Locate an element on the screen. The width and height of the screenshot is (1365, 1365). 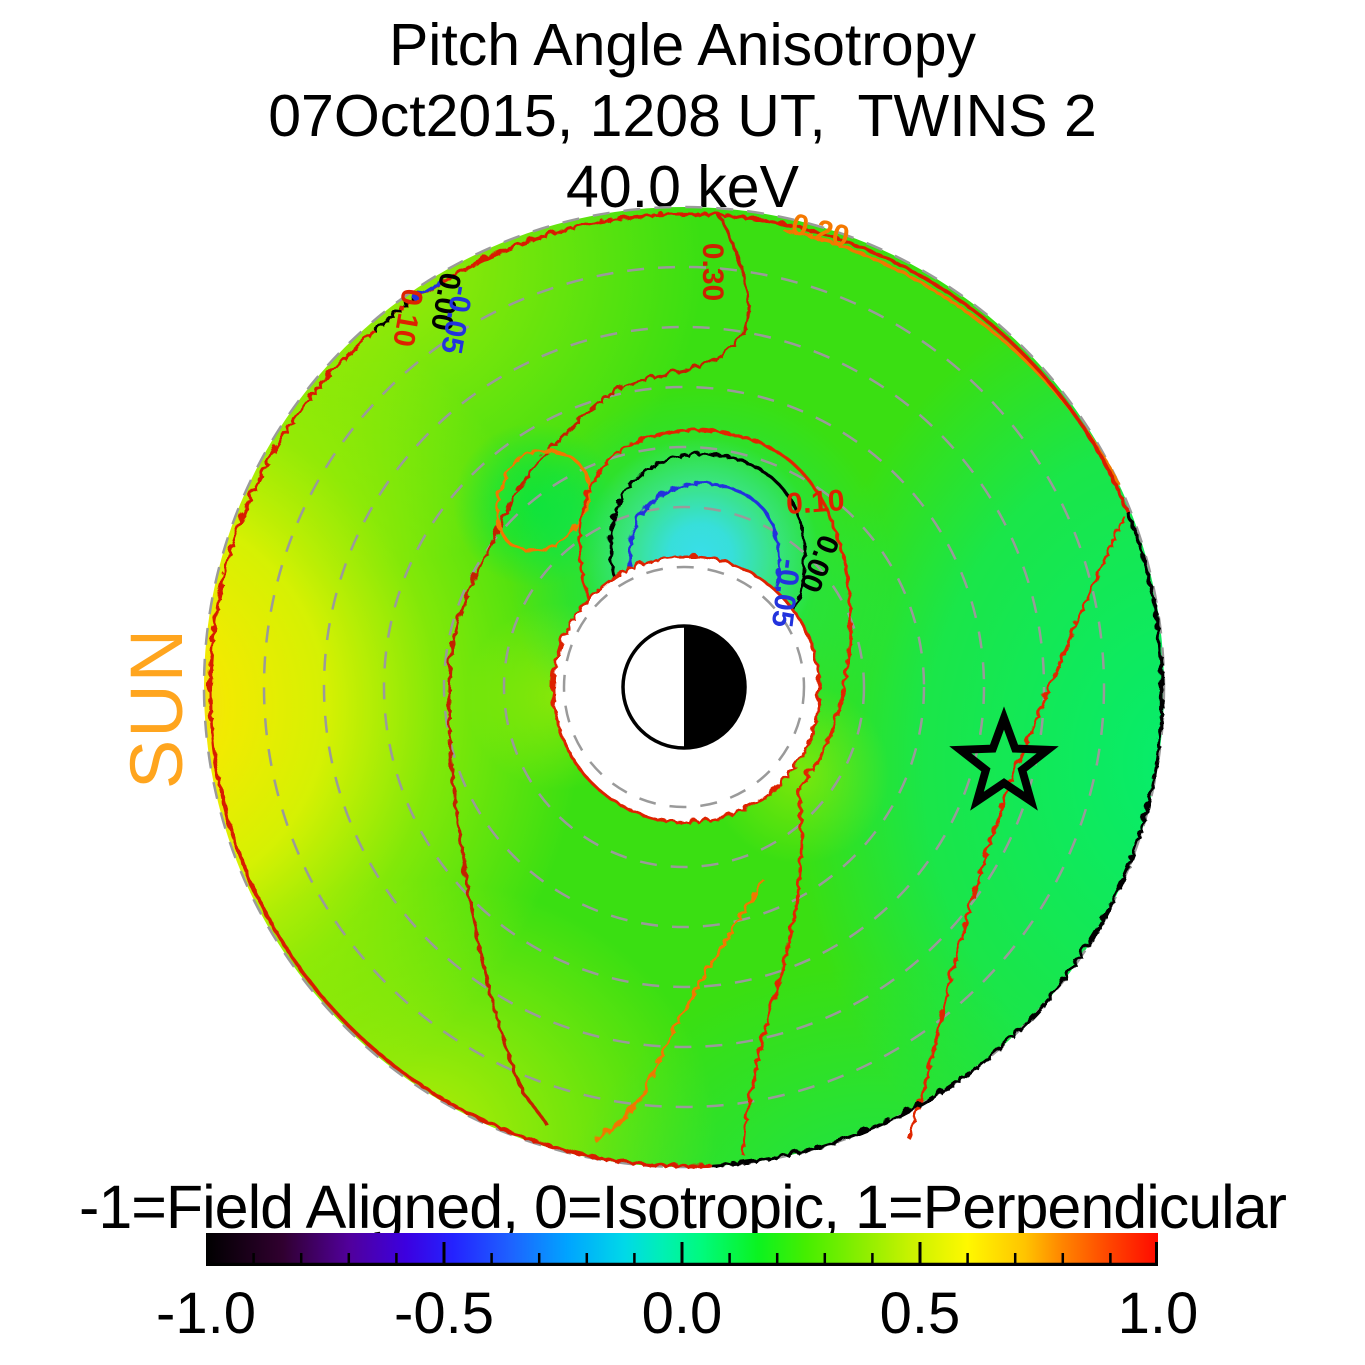
contour-label-0.10-edge: 0.10 is located at coordinates (407, 317).